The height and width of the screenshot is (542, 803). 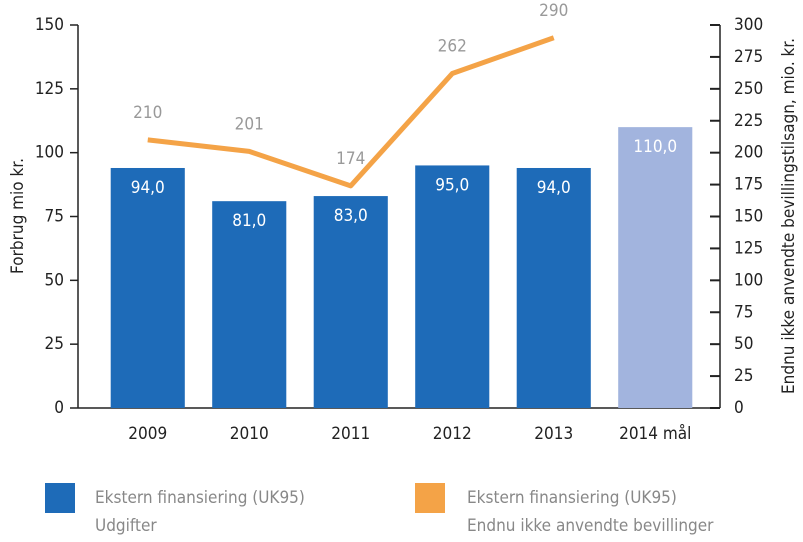 What do you see at coordinates (54, 344) in the screenshot?
I see `y-tick-label: 25` at bounding box center [54, 344].